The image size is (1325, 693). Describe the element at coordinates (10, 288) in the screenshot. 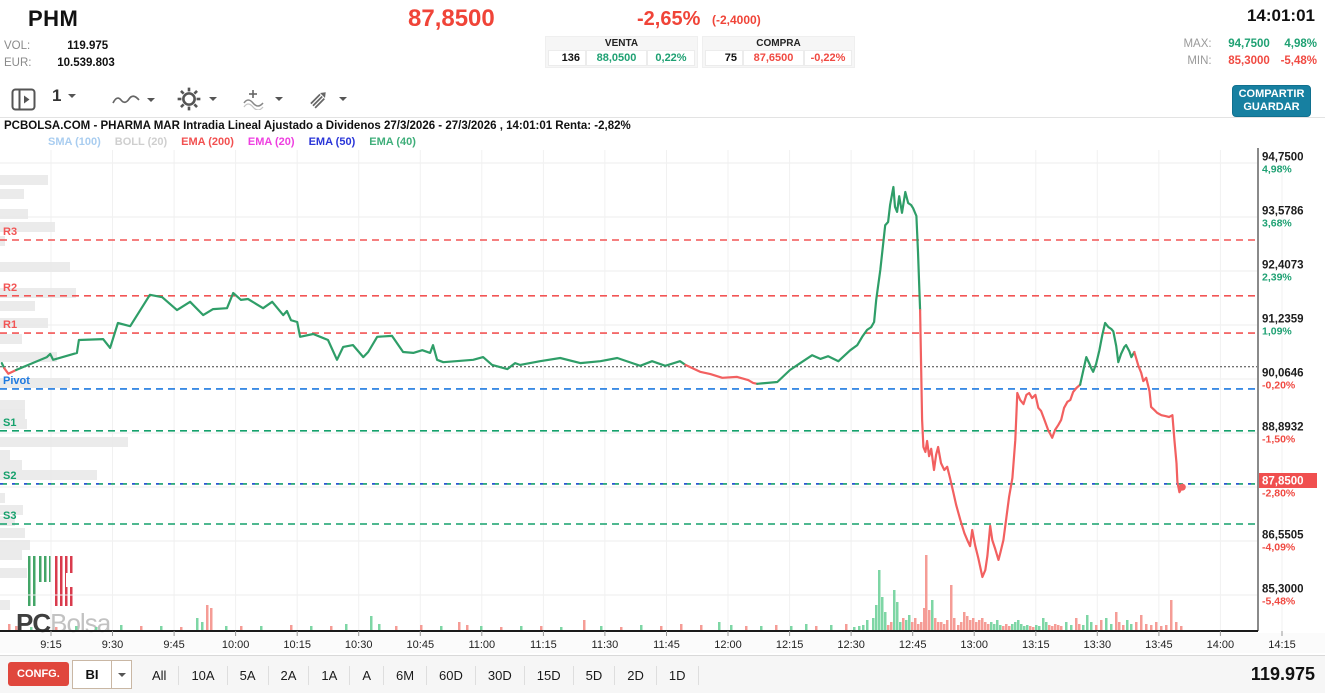

I see `pivot-label-r2: R2` at that location.